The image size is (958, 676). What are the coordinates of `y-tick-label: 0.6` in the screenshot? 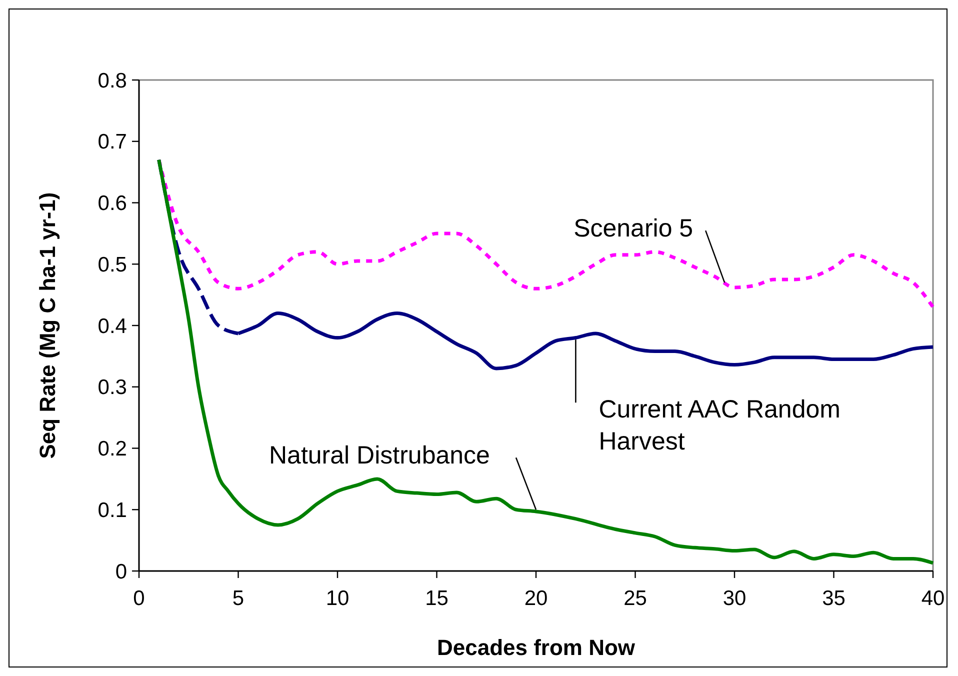 It's located at (112, 204).